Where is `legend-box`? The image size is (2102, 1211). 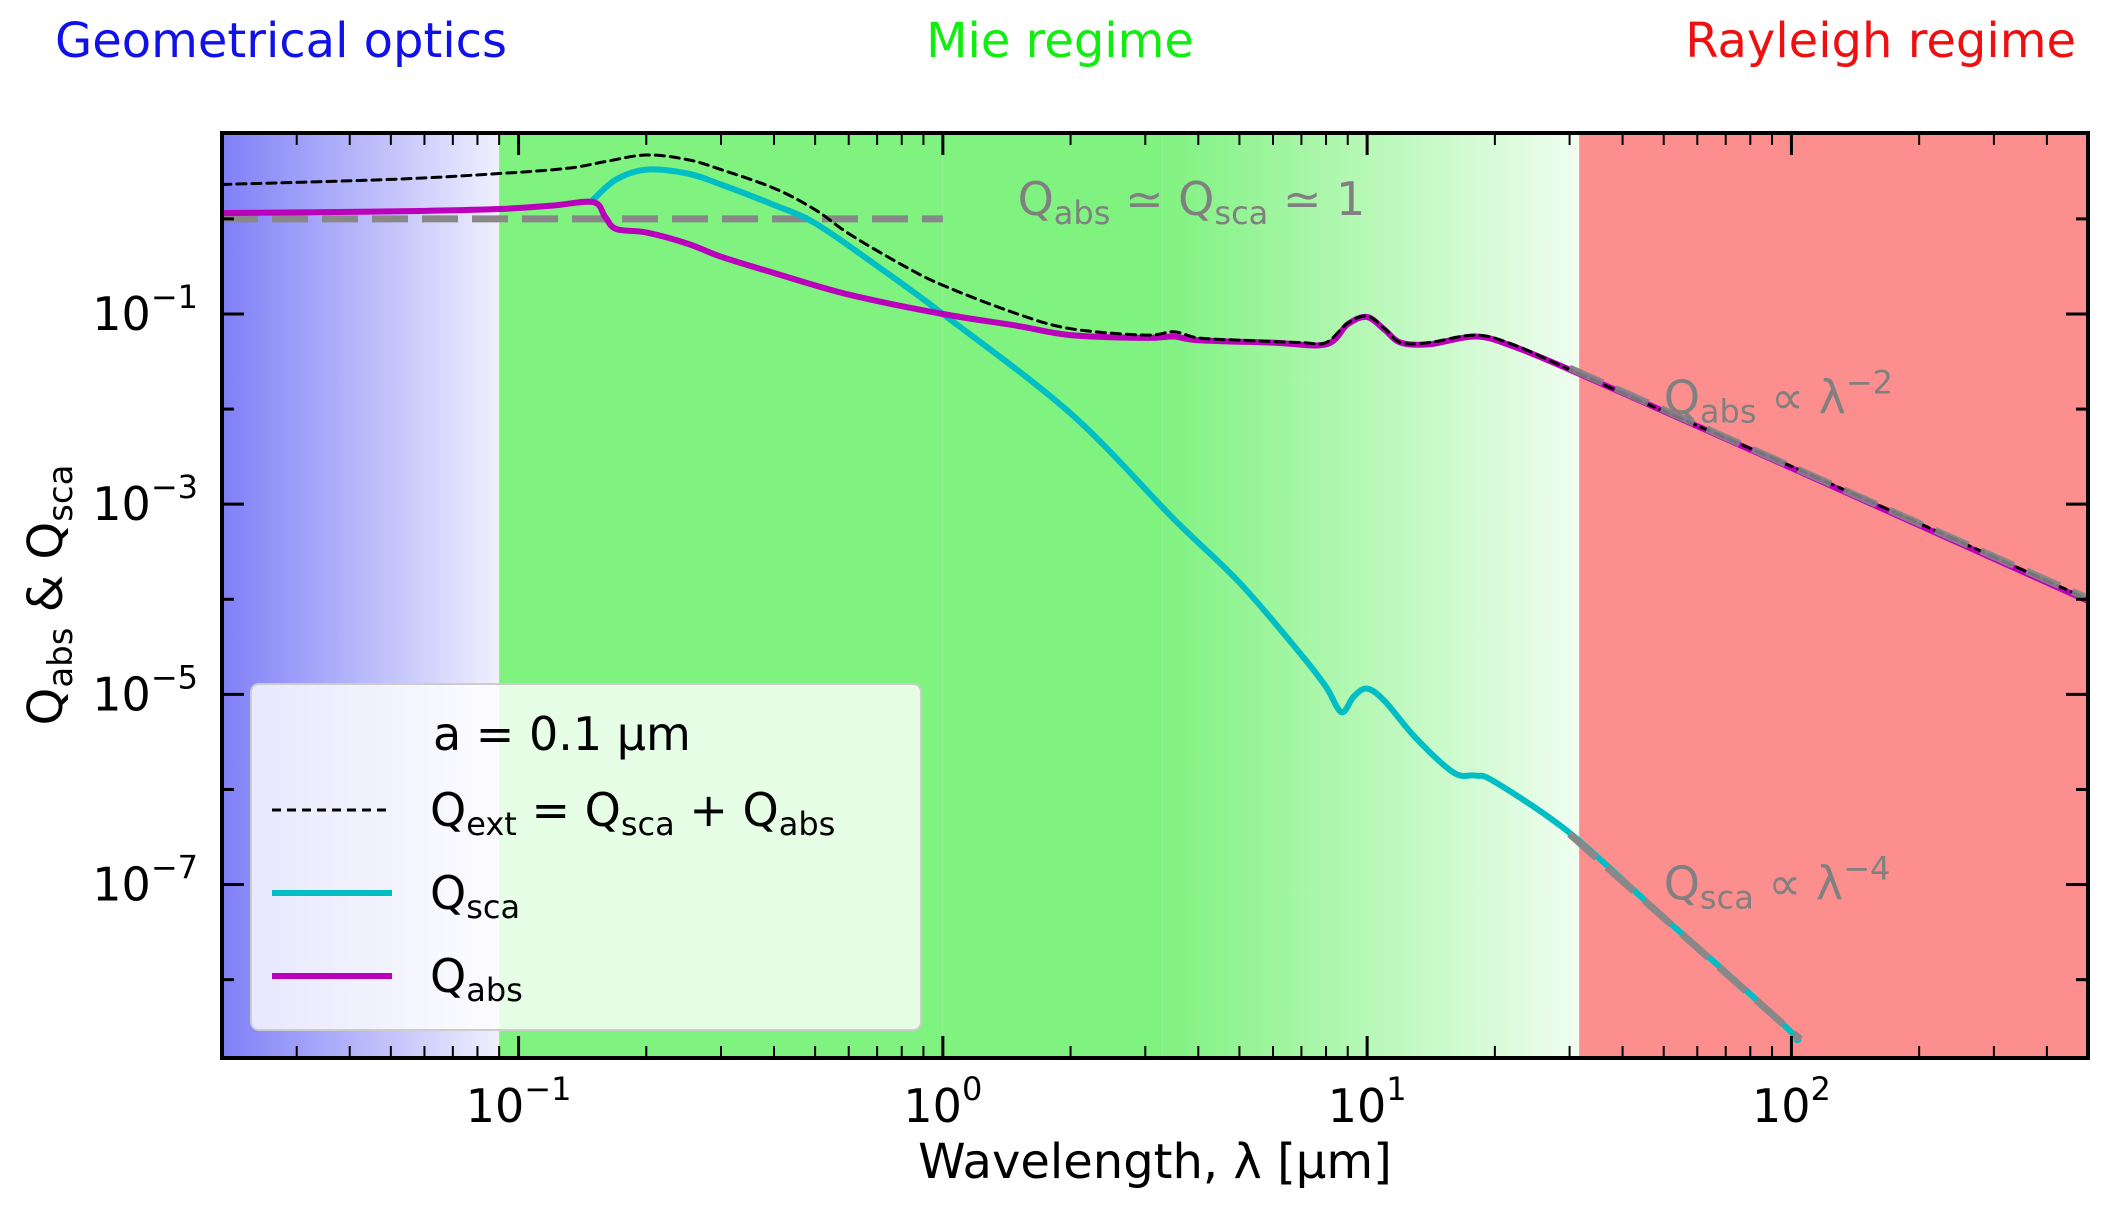
legend-box is located at coordinates (586, 857).